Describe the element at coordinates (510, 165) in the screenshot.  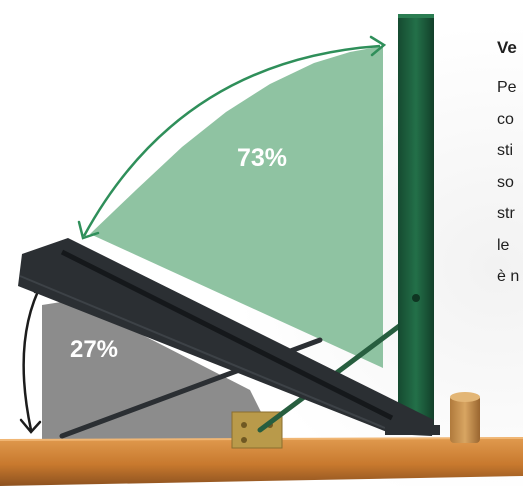
I see `side-text-column: Ve Pe co sti so str le è n` at that location.